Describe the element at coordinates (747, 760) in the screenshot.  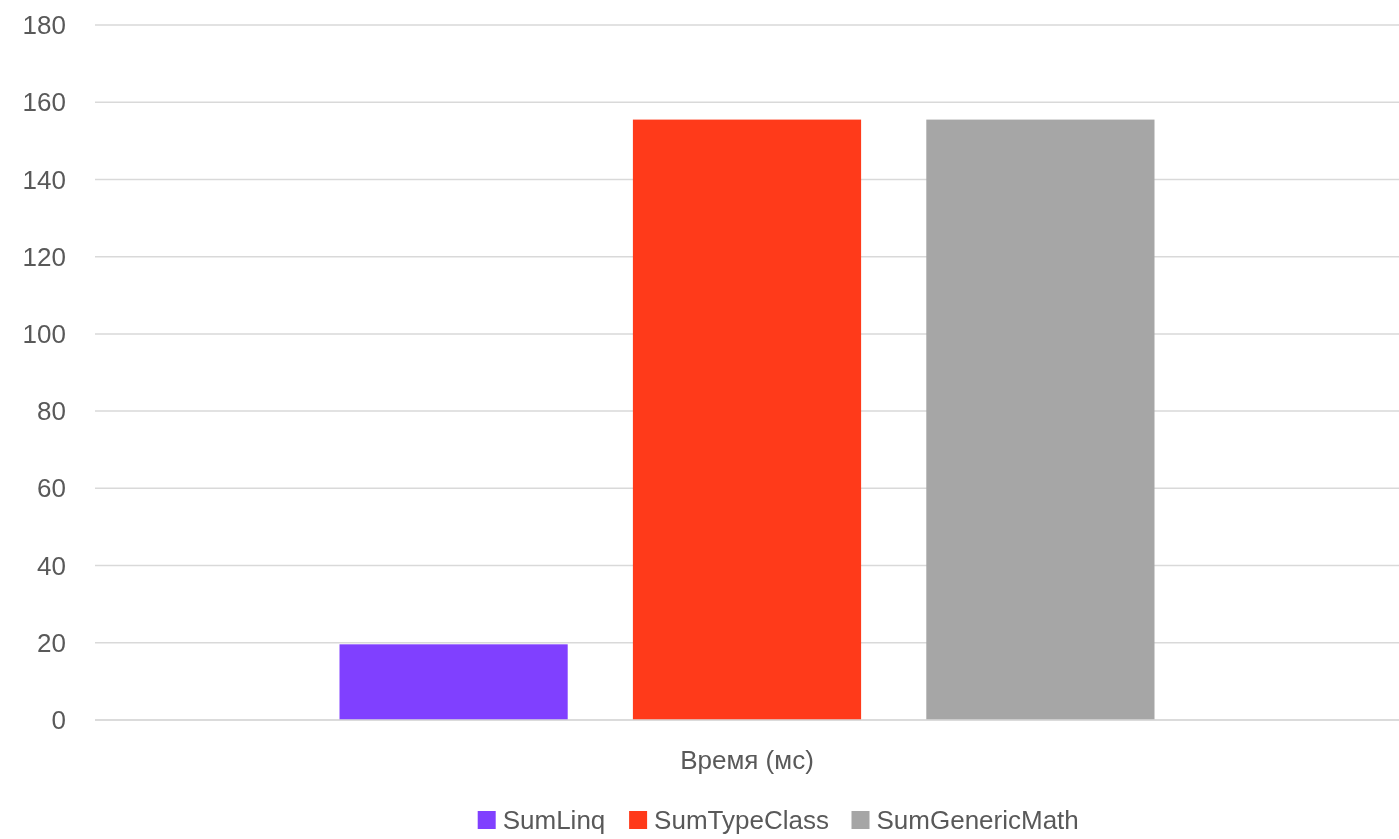
I see `x-tick-label: Время (мс)` at that location.